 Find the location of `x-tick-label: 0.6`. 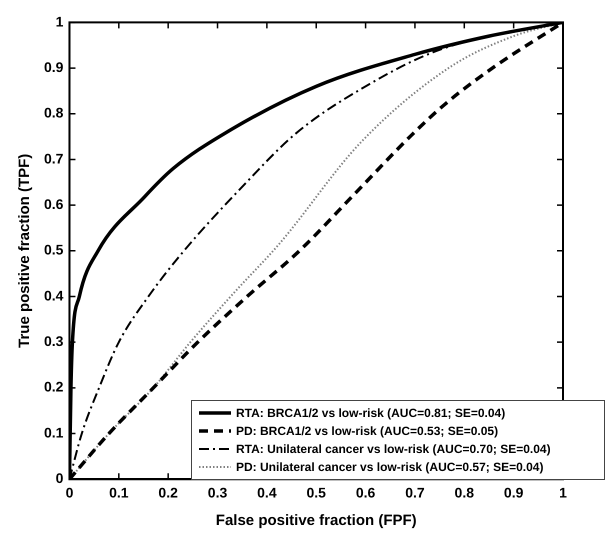

x-tick-label: 0.6 is located at coordinates (366, 492).